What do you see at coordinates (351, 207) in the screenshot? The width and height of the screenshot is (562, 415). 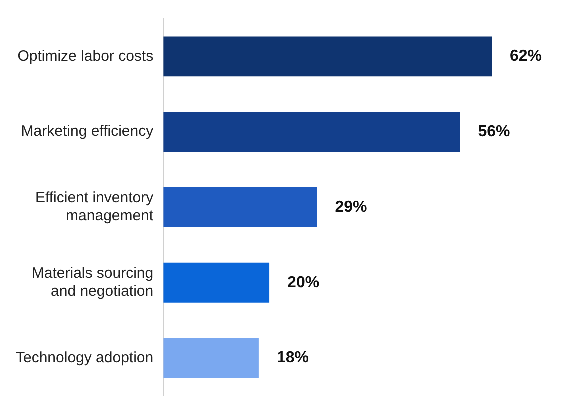 I see `data-label: 29%` at bounding box center [351, 207].